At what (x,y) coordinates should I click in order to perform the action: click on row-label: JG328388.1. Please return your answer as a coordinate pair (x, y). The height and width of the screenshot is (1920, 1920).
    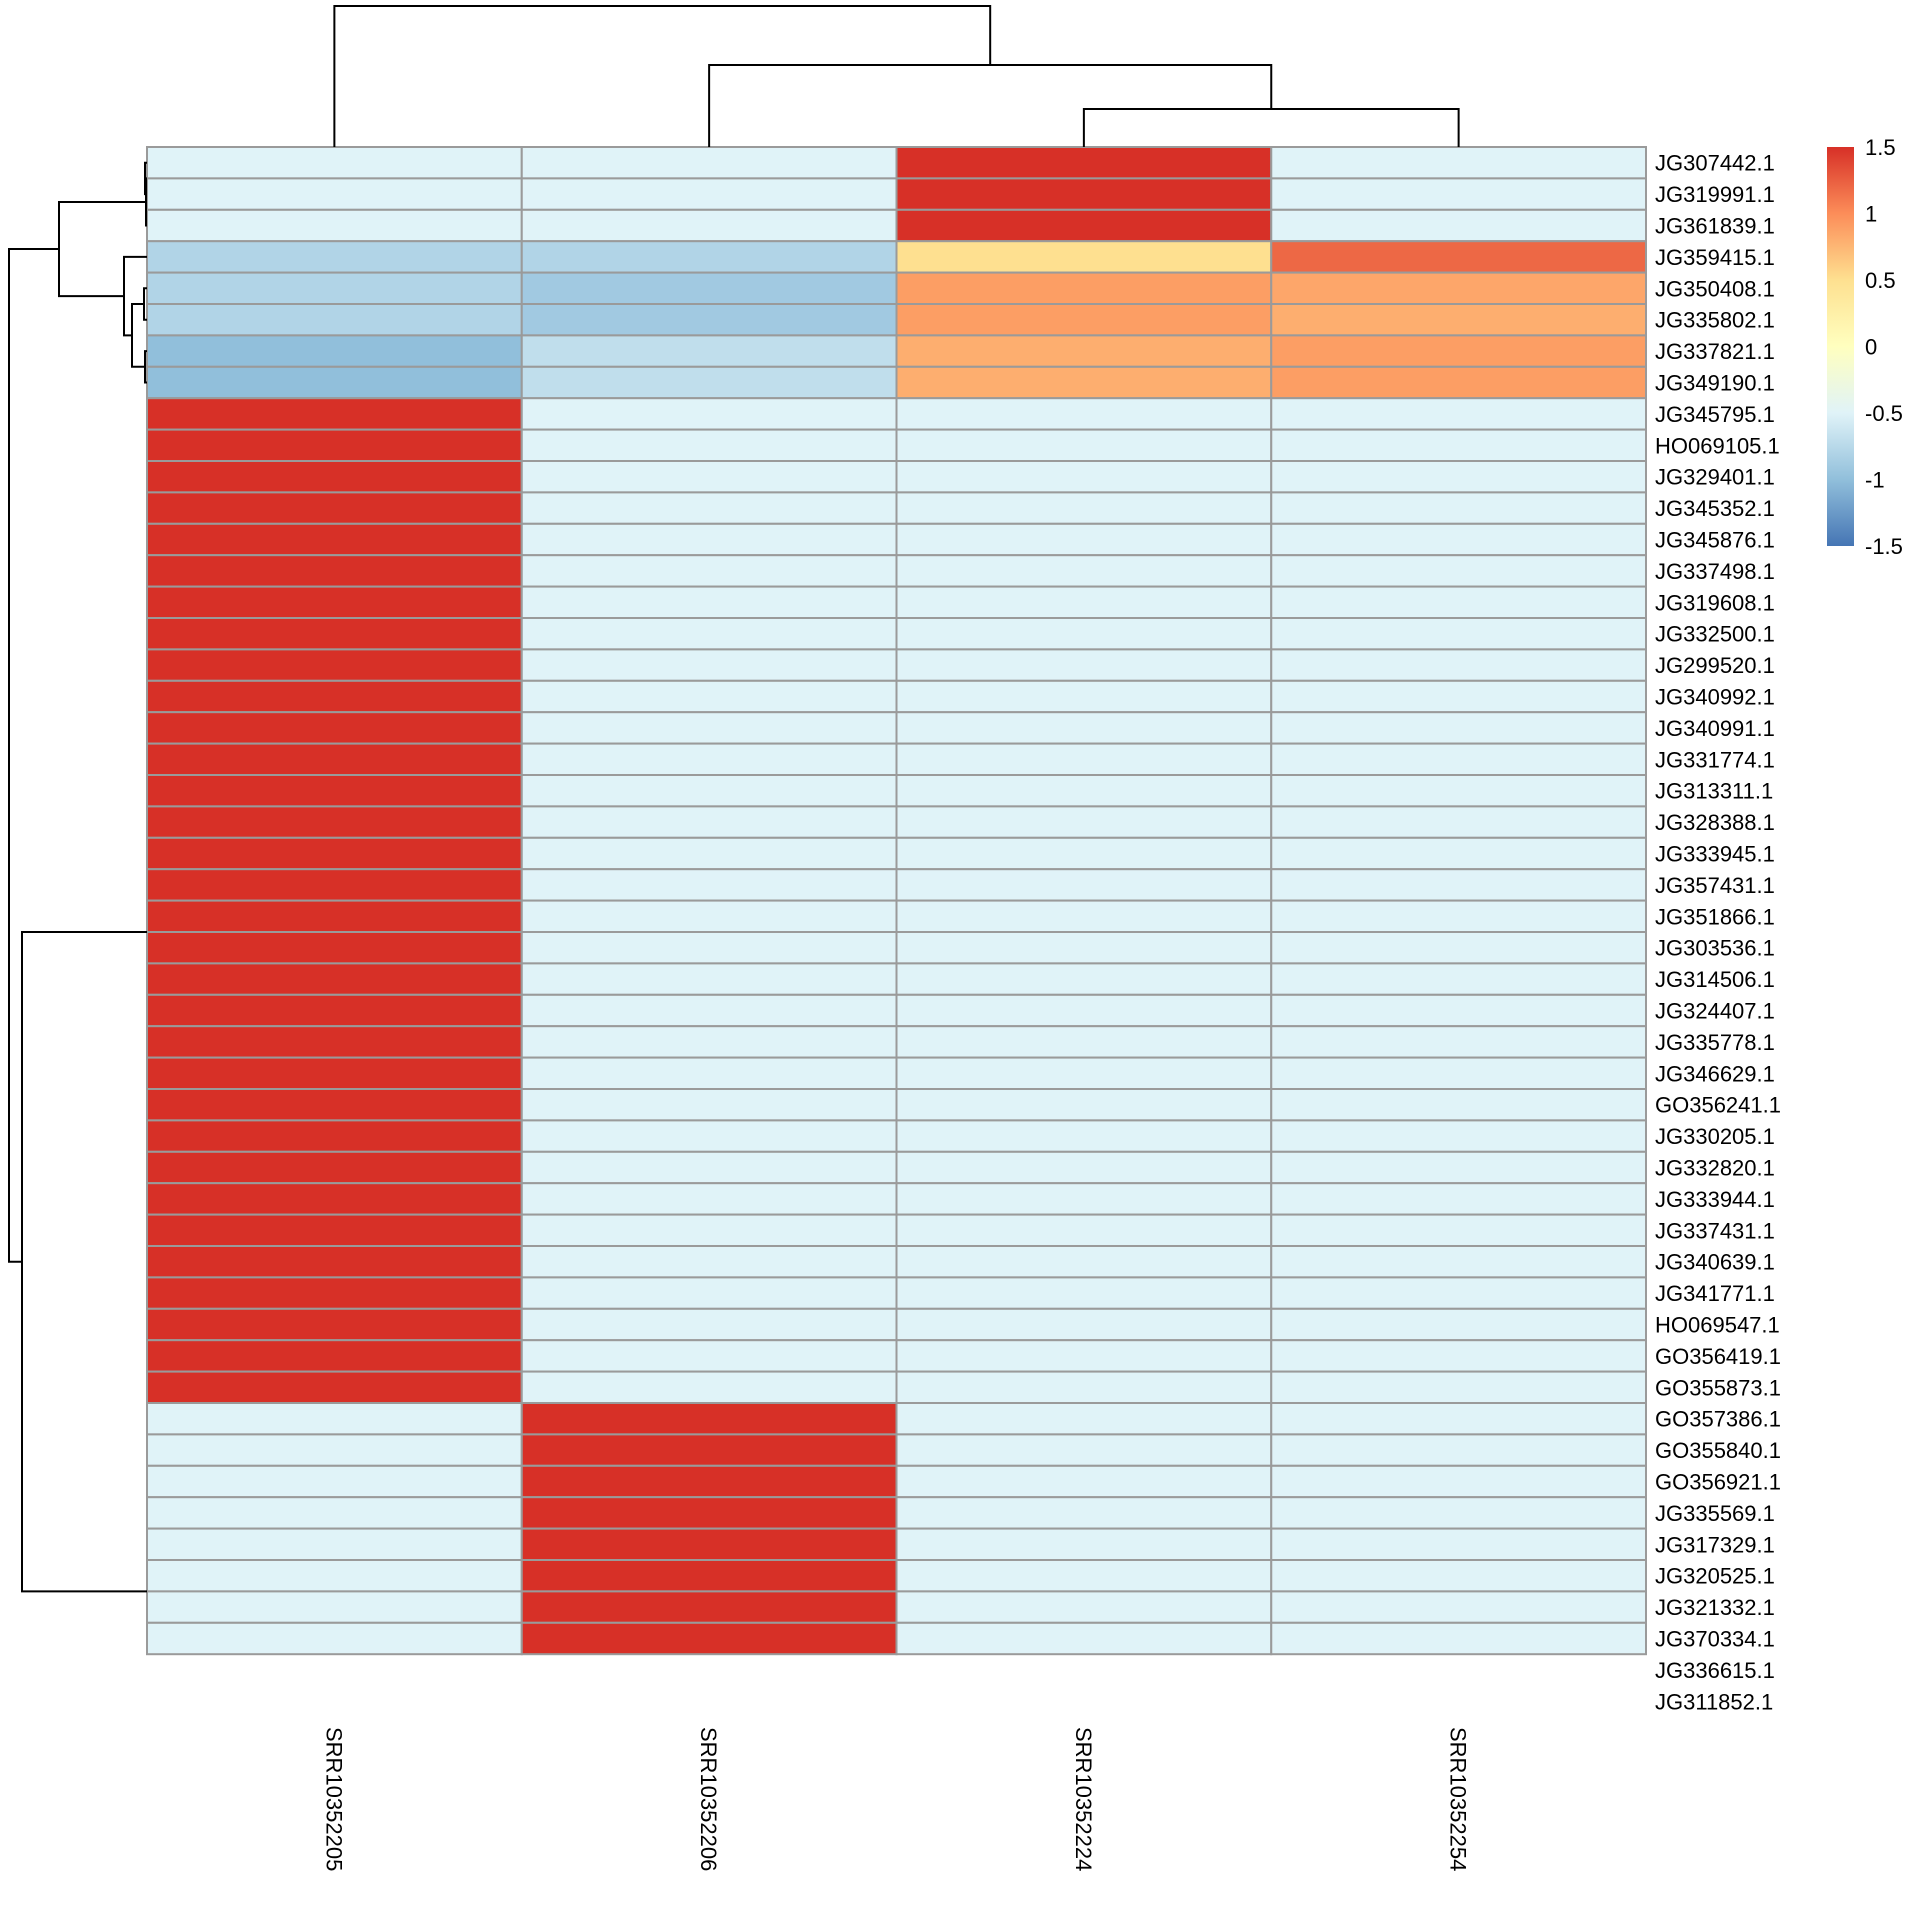
    Looking at the image, I should click on (1715, 822).